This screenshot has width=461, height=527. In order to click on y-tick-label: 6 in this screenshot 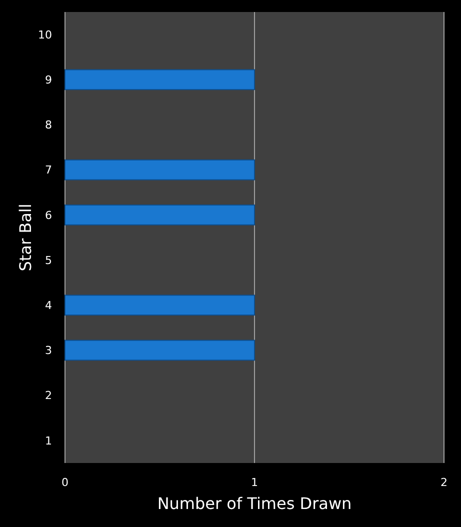, I will do `click(48, 215)`.